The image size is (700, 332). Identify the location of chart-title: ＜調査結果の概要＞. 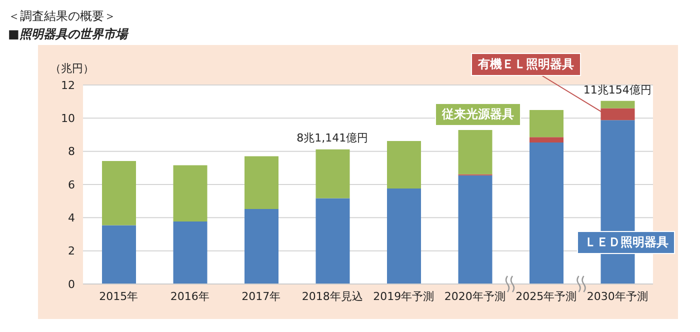
(62, 16).